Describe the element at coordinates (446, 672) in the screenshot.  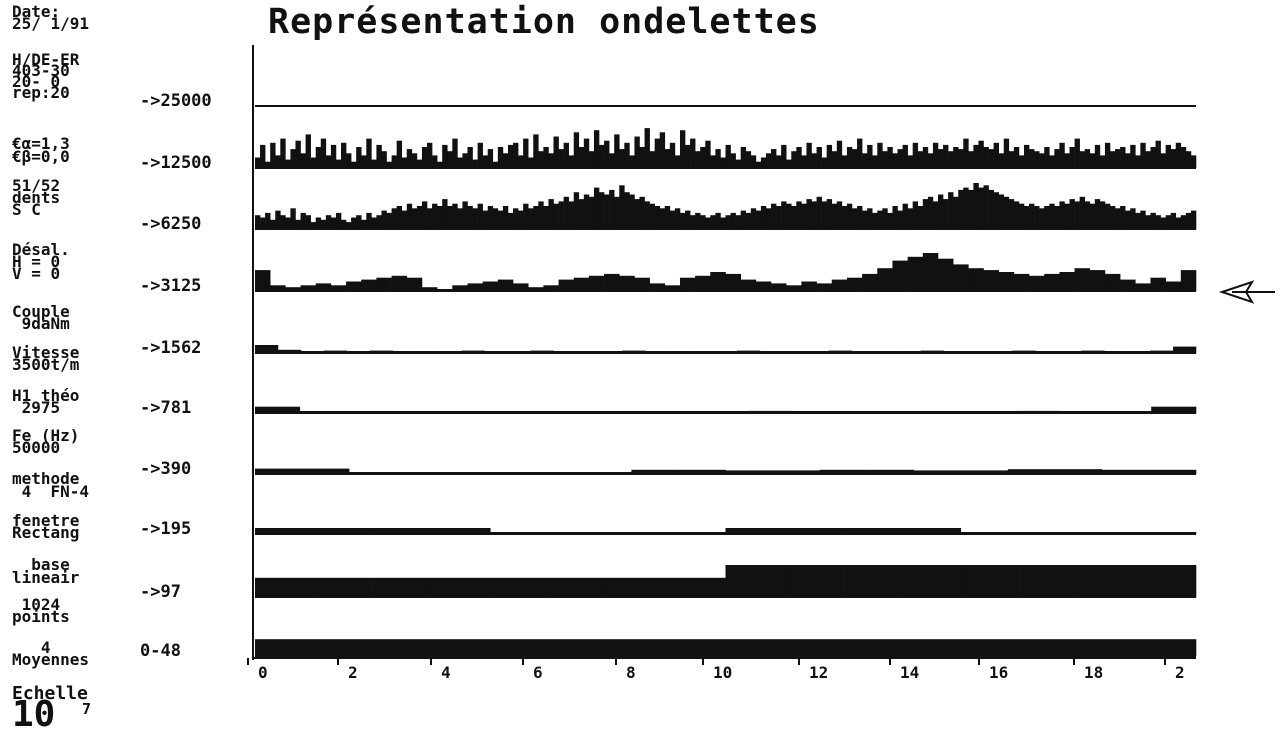
I see `x-tick-label: 4` at that location.